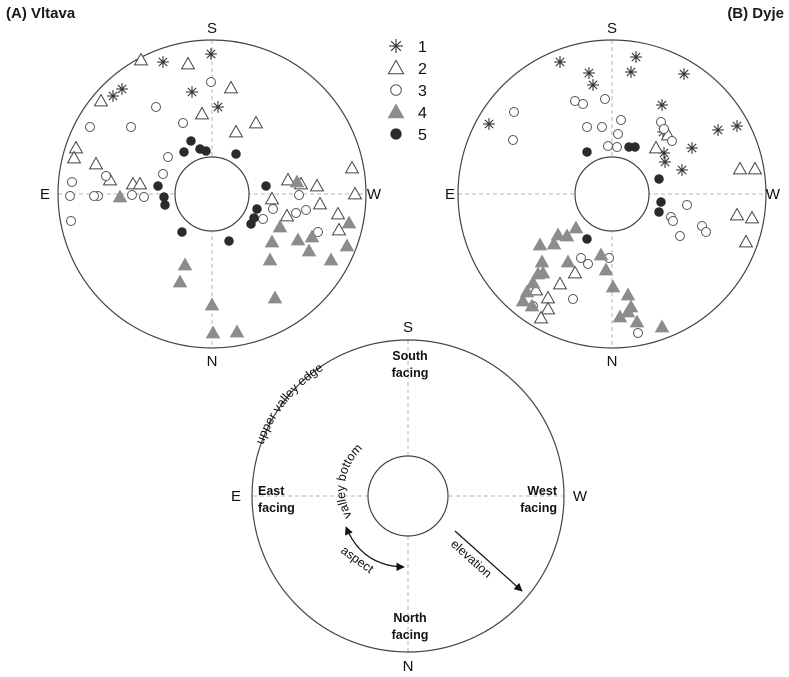 The image size is (789, 677). What do you see at coordinates (396, 46) in the screenshot?
I see `legend-symbol-asterisk` at bounding box center [396, 46].